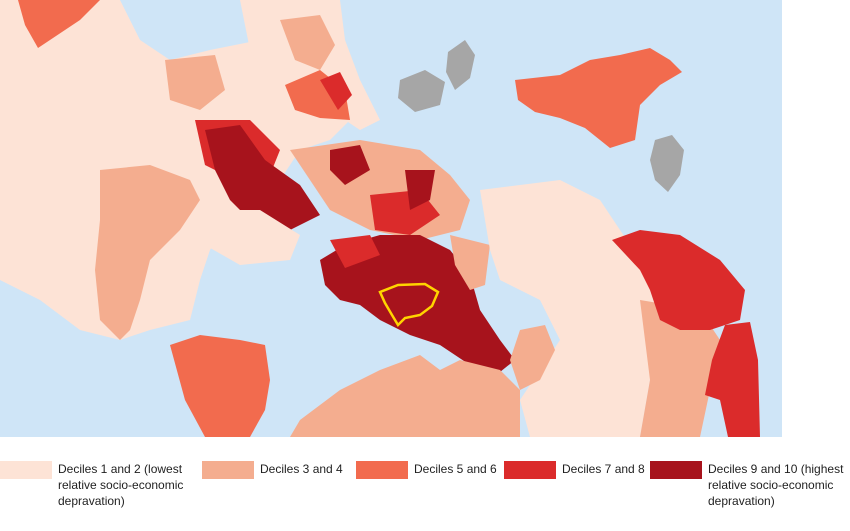 The image size is (850, 531). I want to click on region-north-d3, so click(307, 42).